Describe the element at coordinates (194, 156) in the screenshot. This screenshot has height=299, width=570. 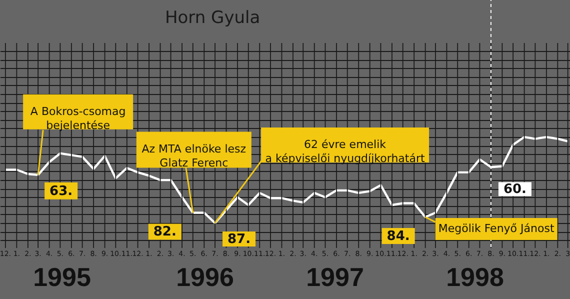
I see `annotation: Az MTA elnöke lesz Glatz Ferenc` at that location.